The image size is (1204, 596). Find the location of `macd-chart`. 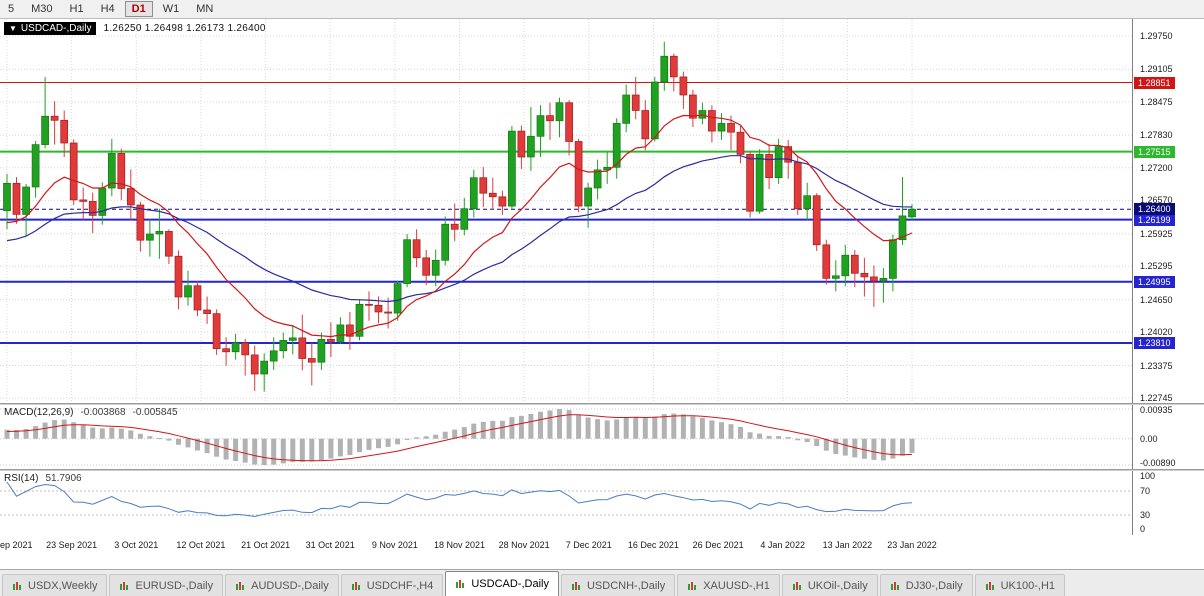

macd-chart is located at coordinates (566, 437).